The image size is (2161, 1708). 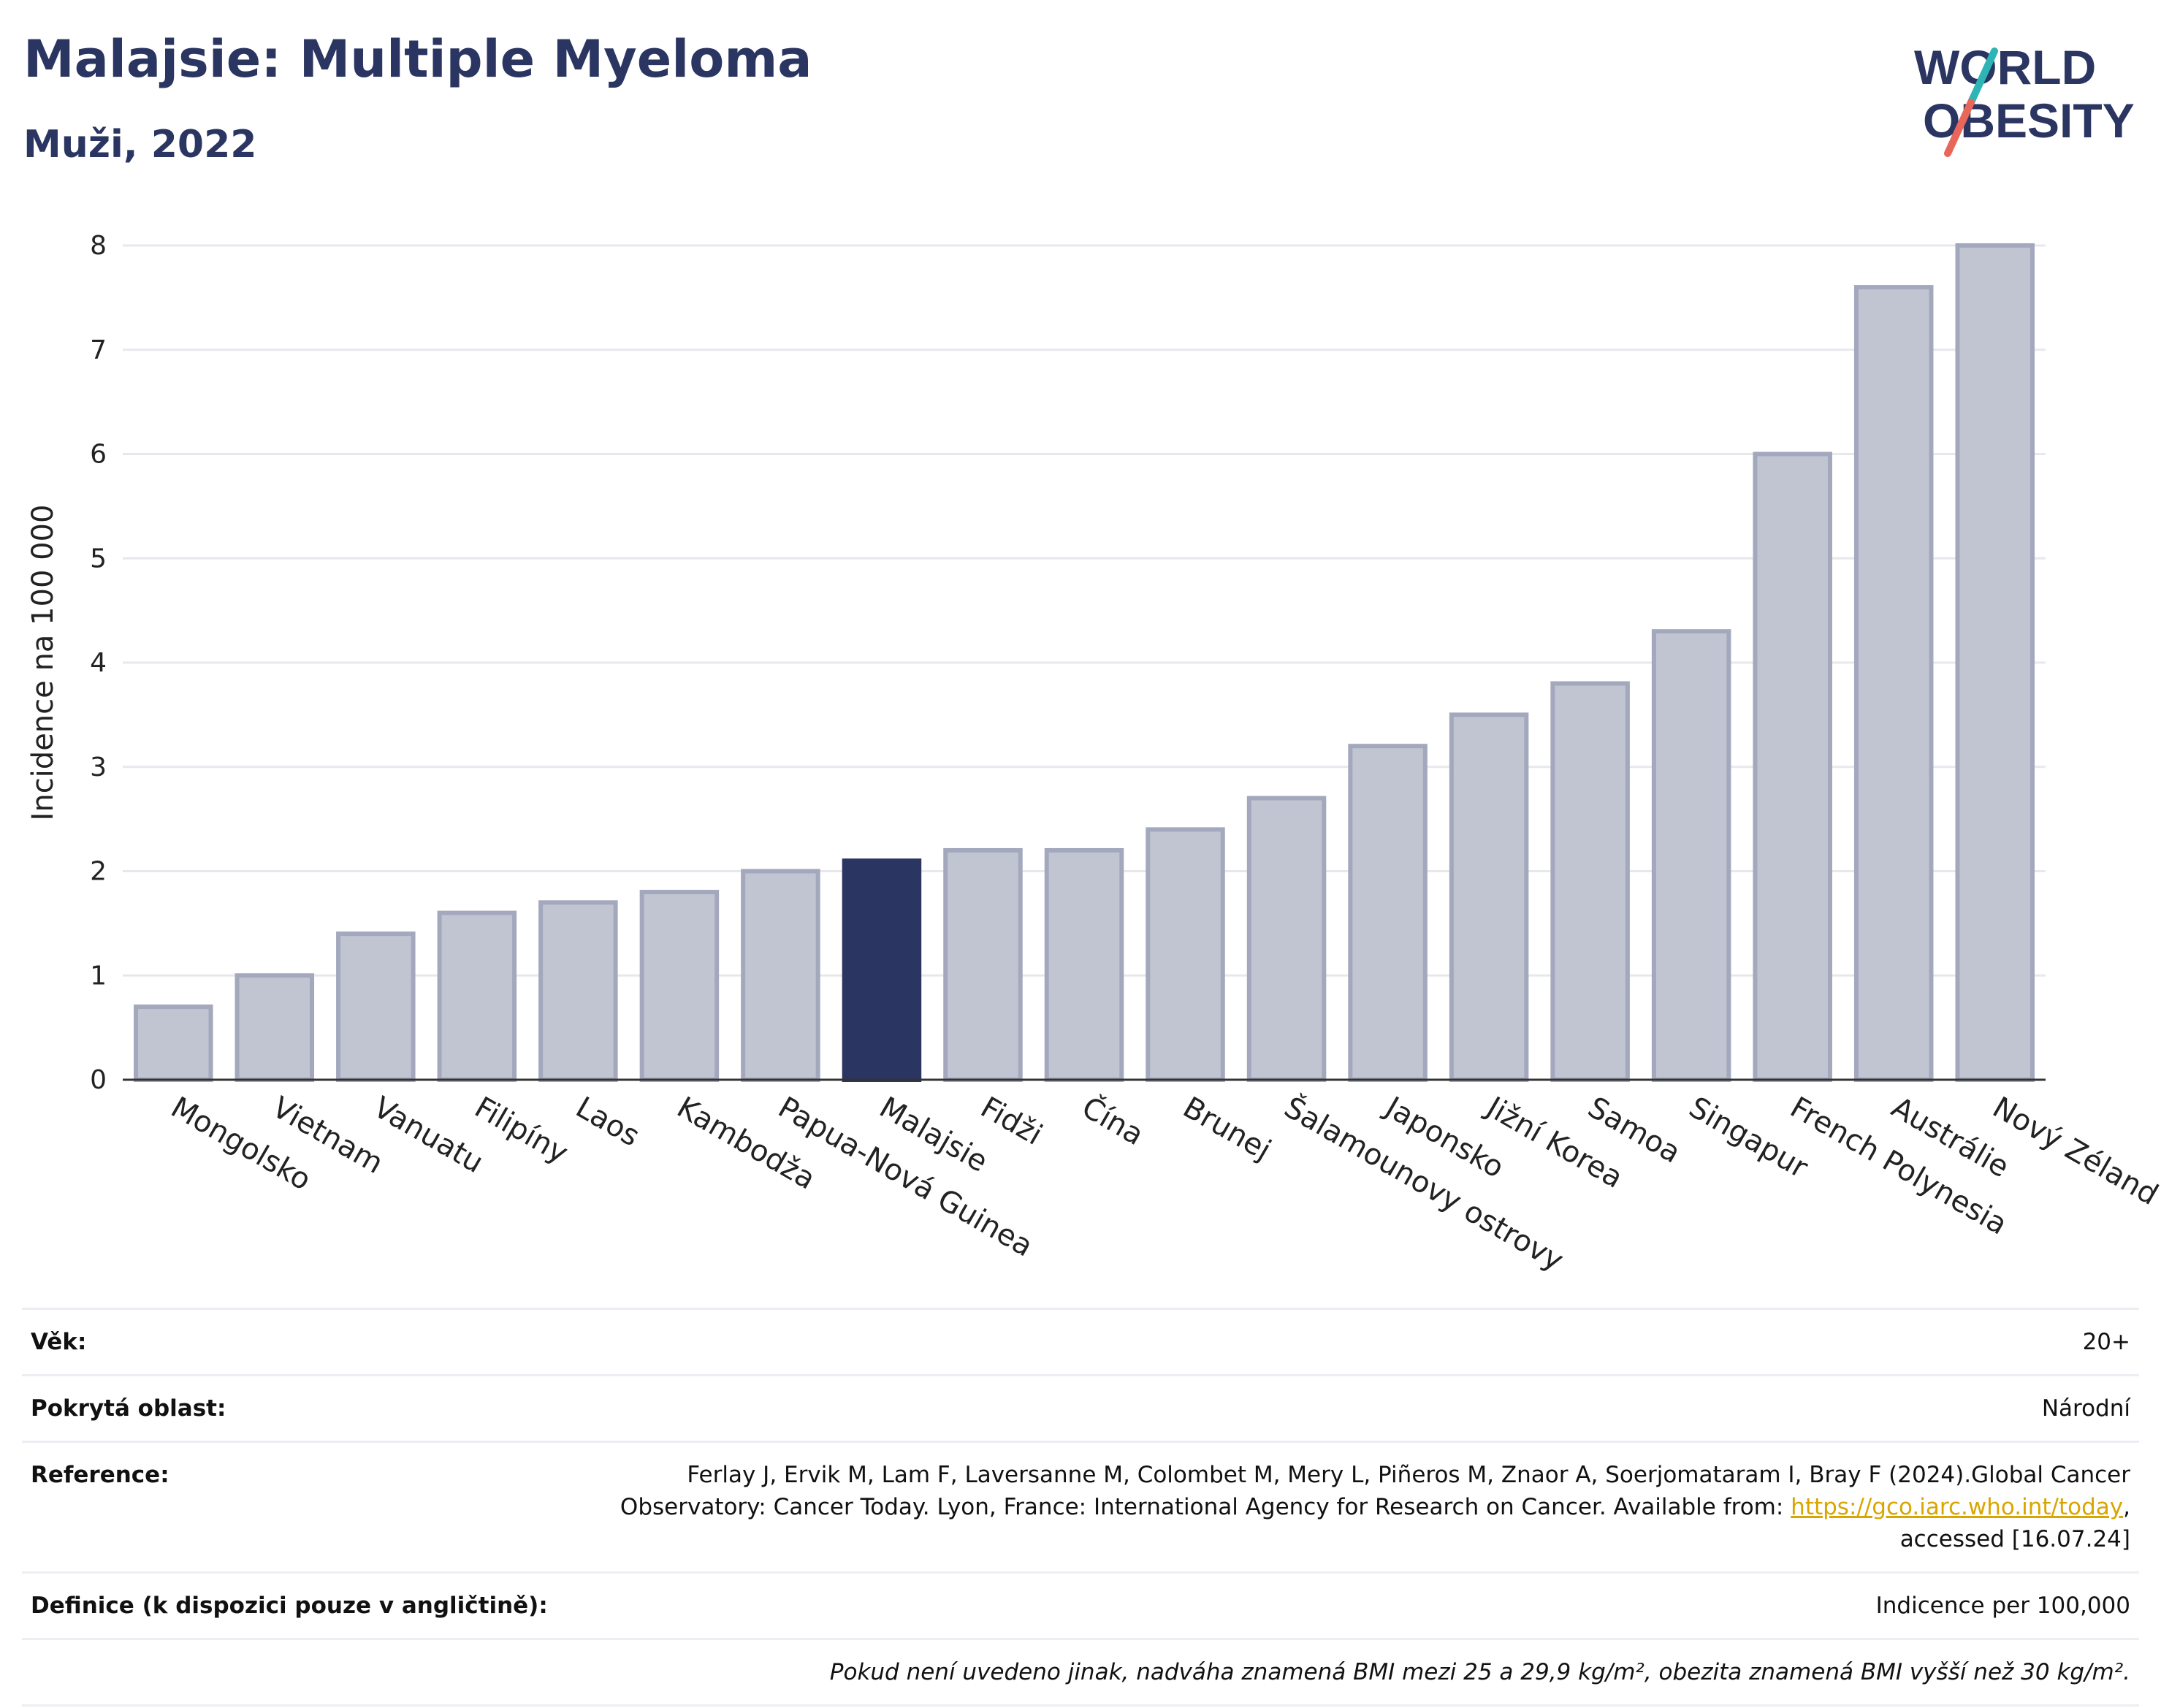 What do you see at coordinates (1227, 1129) in the screenshot?
I see `x-tick-label: Brunej` at bounding box center [1227, 1129].